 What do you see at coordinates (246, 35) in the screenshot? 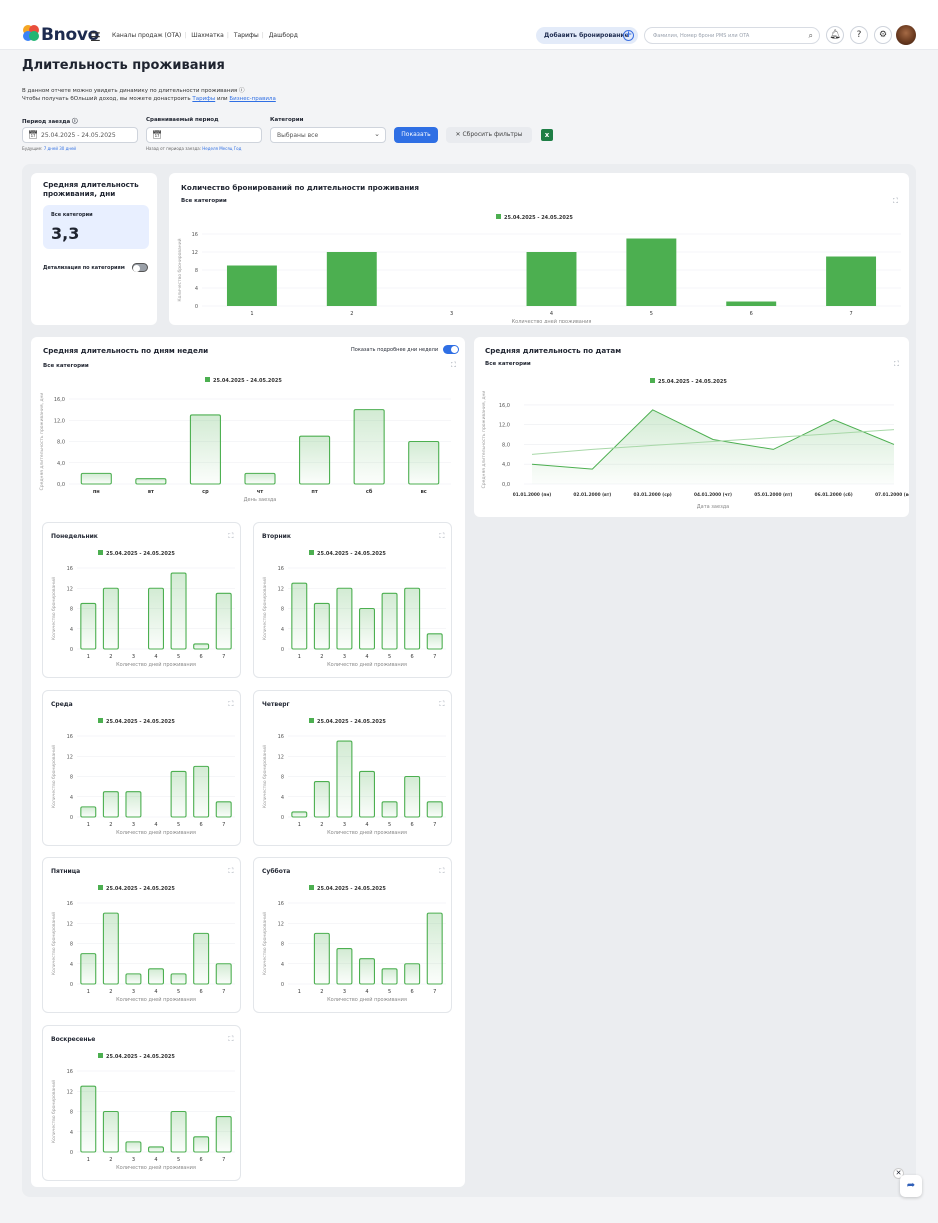
I see `nav-tariffs: Тарифы` at bounding box center [246, 35].